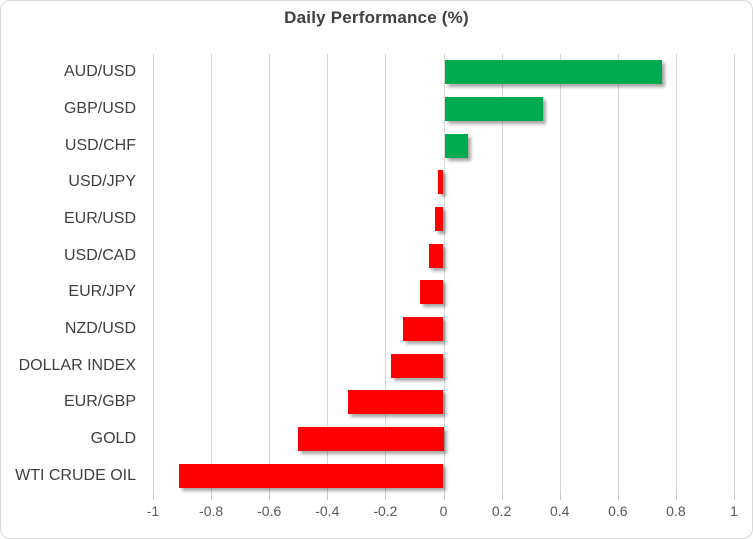 This screenshot has height=539, width=753. I want to click on x-axis-tick-label: 0.8, so click(676, 511).